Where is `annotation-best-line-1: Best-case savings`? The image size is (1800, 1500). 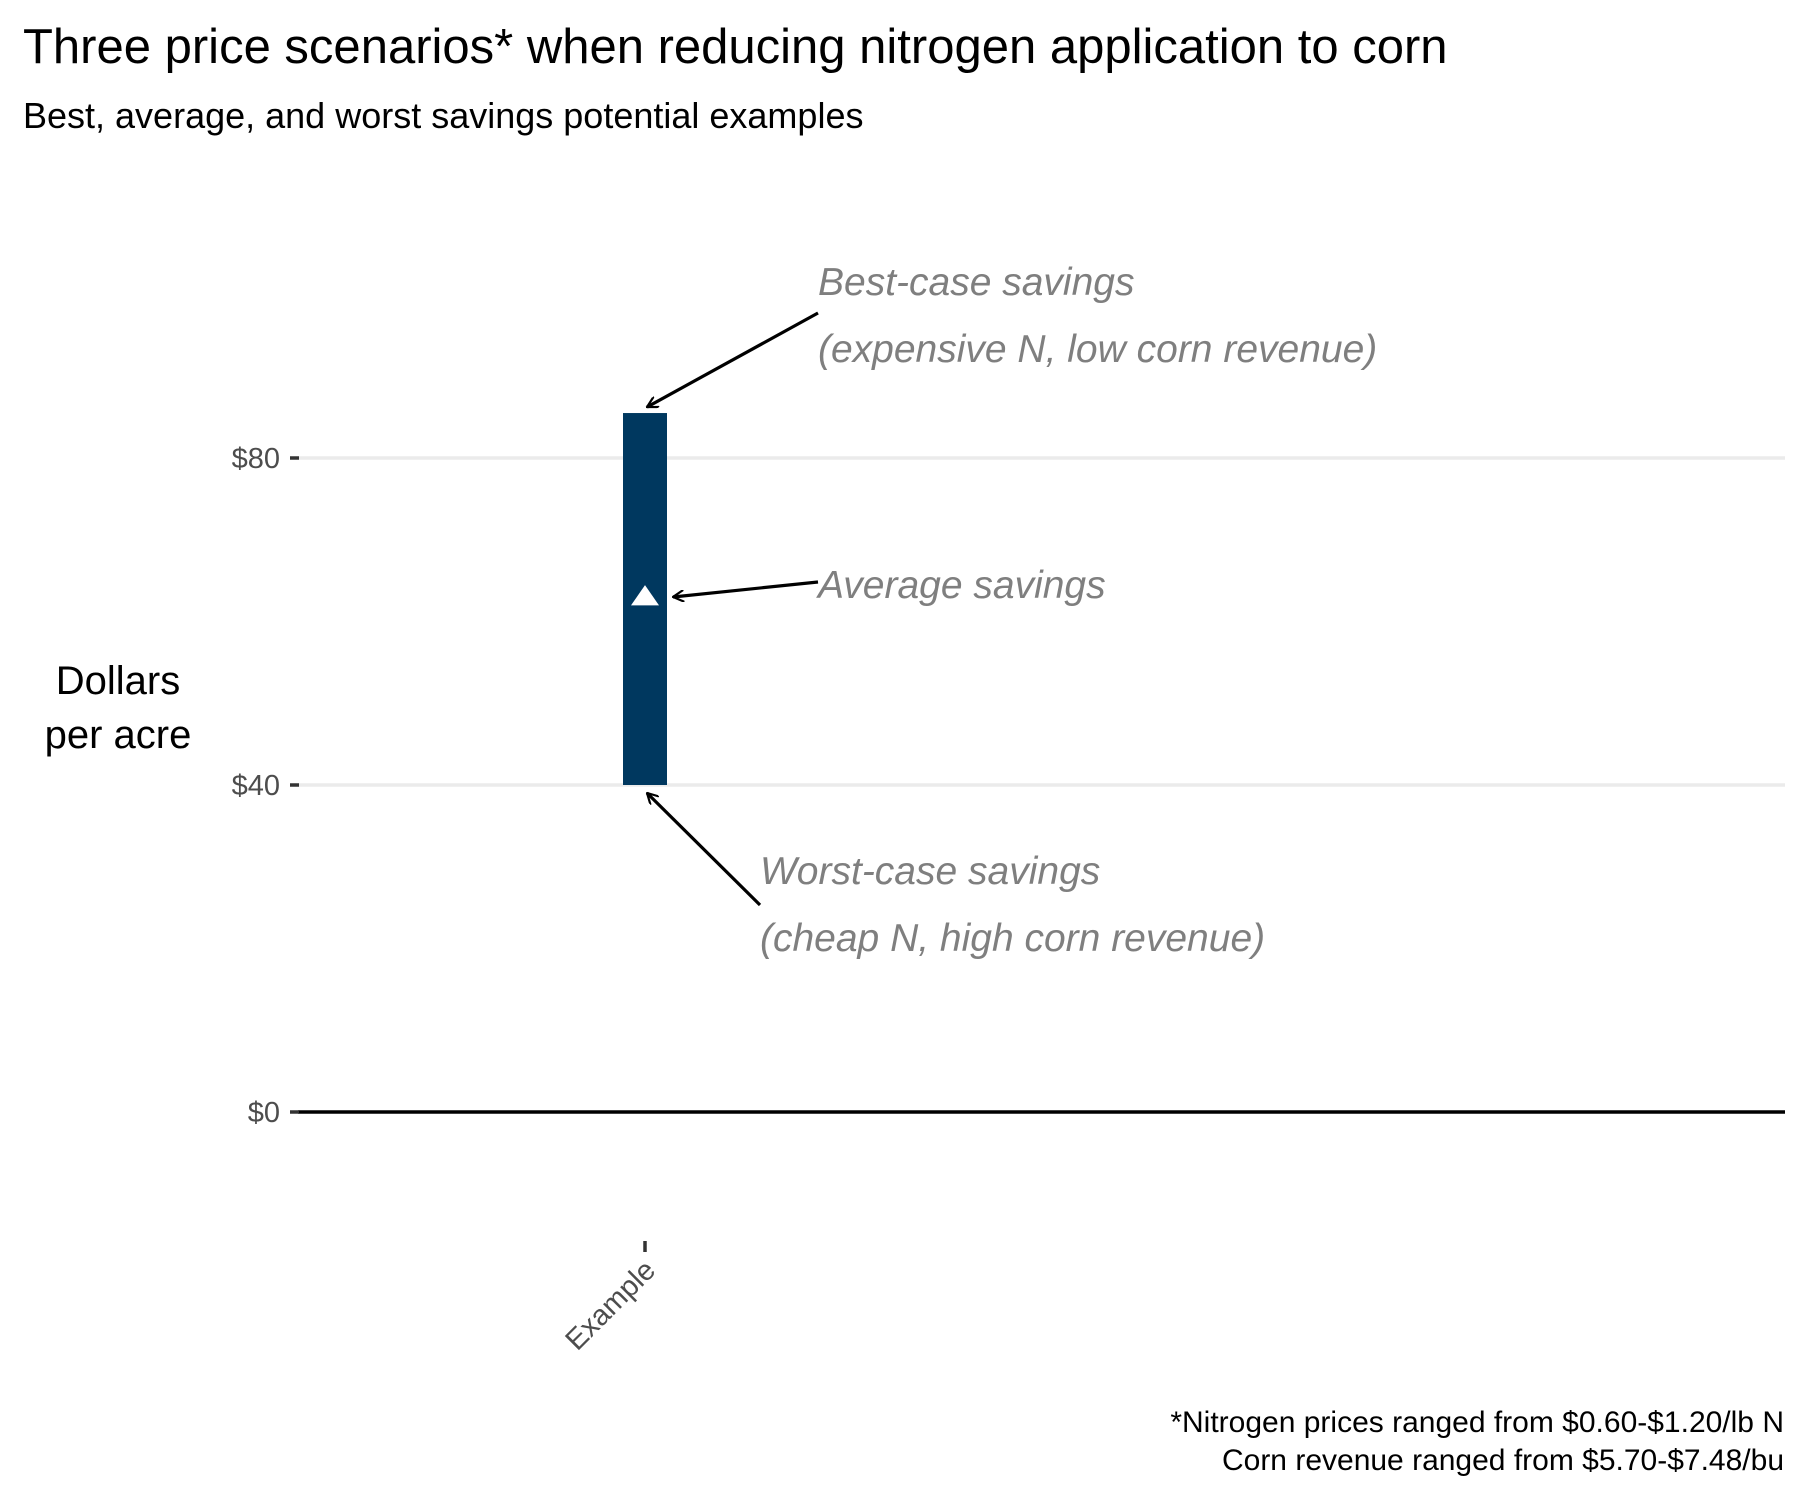 annotation-best-line-1: Best-case savings is located at coordinates (976, 282).